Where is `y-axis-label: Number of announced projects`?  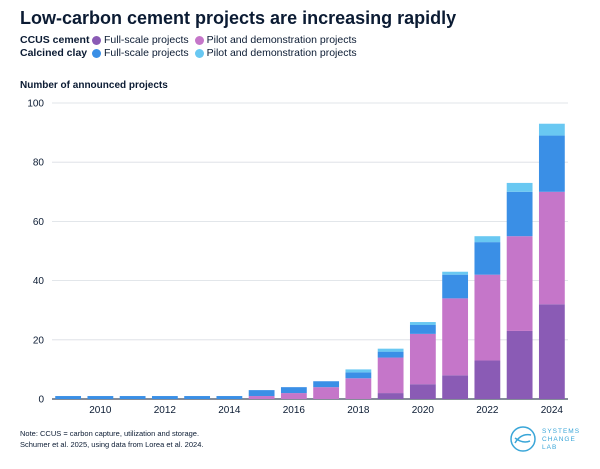 y-axis-label: Number of announced projects is located at coordinates (94, 85).